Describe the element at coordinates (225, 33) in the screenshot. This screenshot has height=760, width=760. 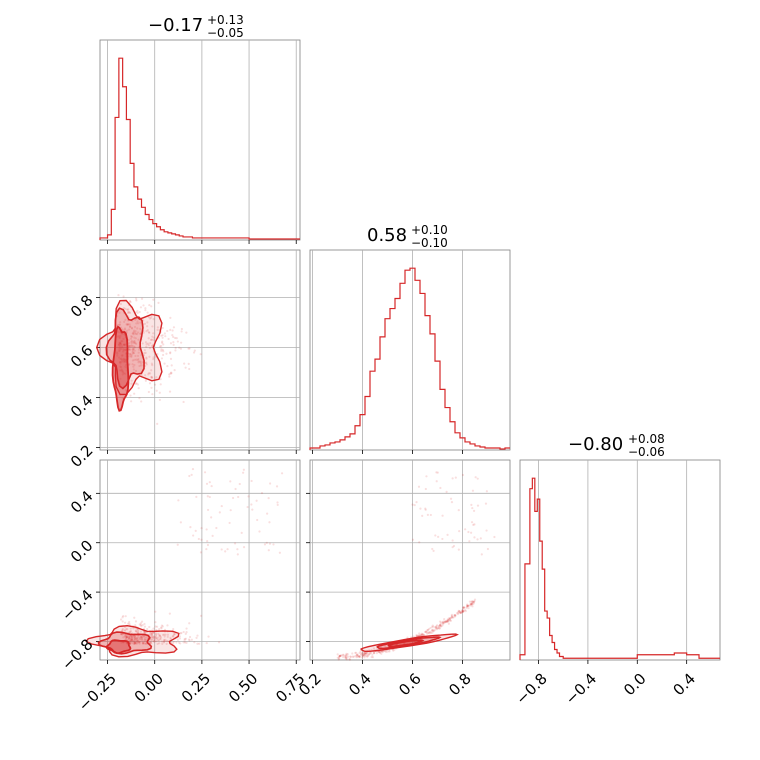
I see `title-param-0-minus: −0.05` at that location.